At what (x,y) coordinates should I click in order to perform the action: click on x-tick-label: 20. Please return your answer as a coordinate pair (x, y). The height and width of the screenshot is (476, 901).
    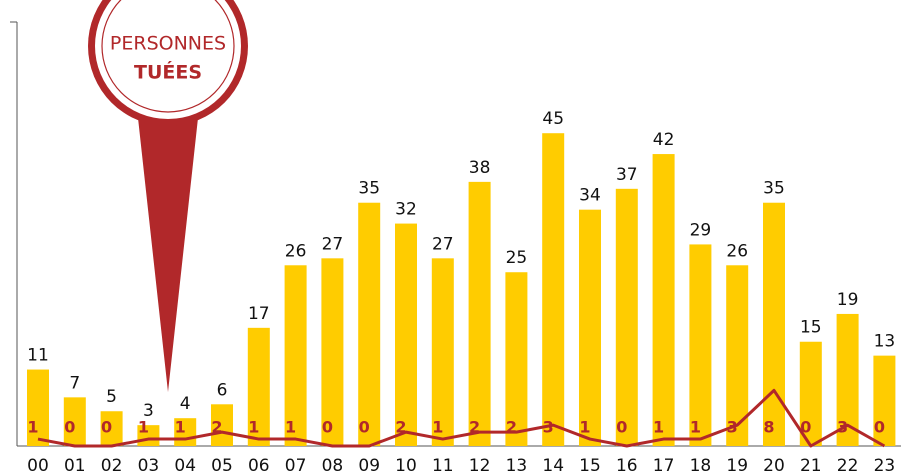
    Looking at the image, I should click on (774, 466).